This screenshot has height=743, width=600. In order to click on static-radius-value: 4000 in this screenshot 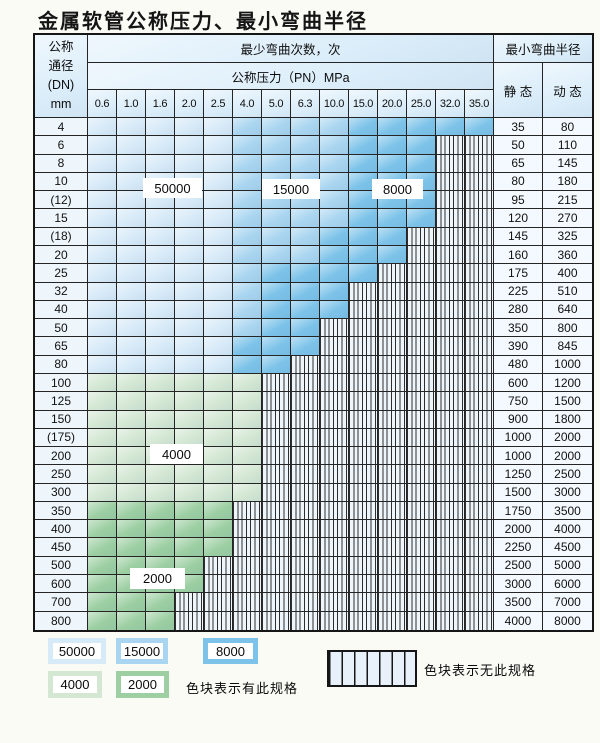, I will do `click(518, 620)`.